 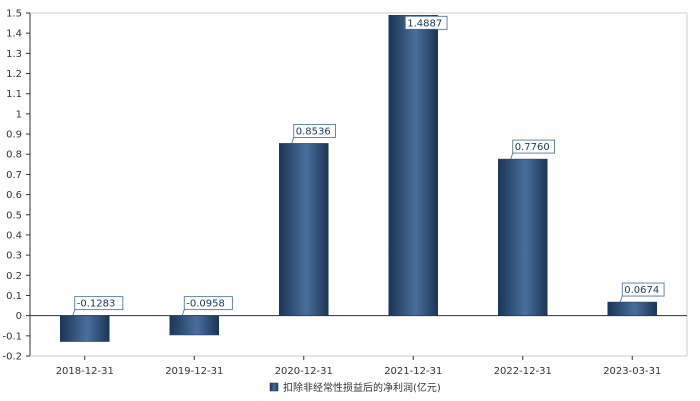 I want to click on x-tick-label: 2020-12-31, so click(x=304, y=371).